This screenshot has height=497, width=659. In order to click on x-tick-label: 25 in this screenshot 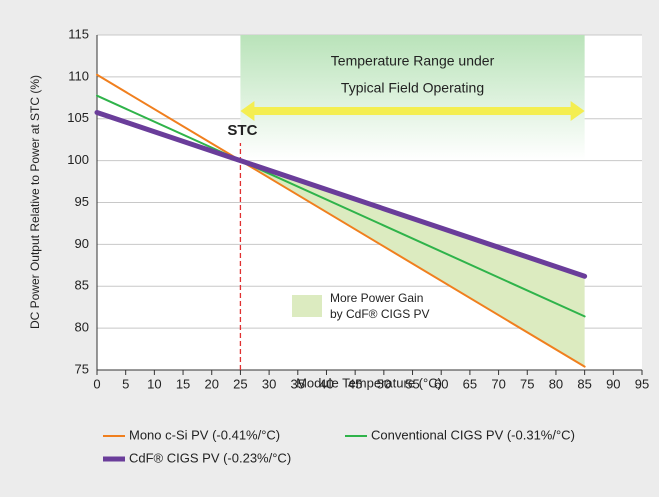, I will do `click(240, 383)`.